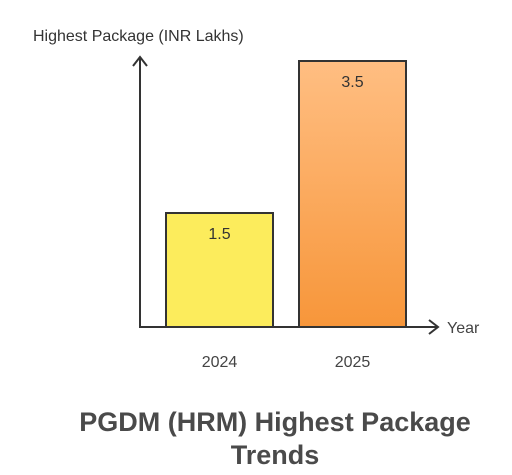  I want to click on y-axis-arrowhead, so click(140, 61).